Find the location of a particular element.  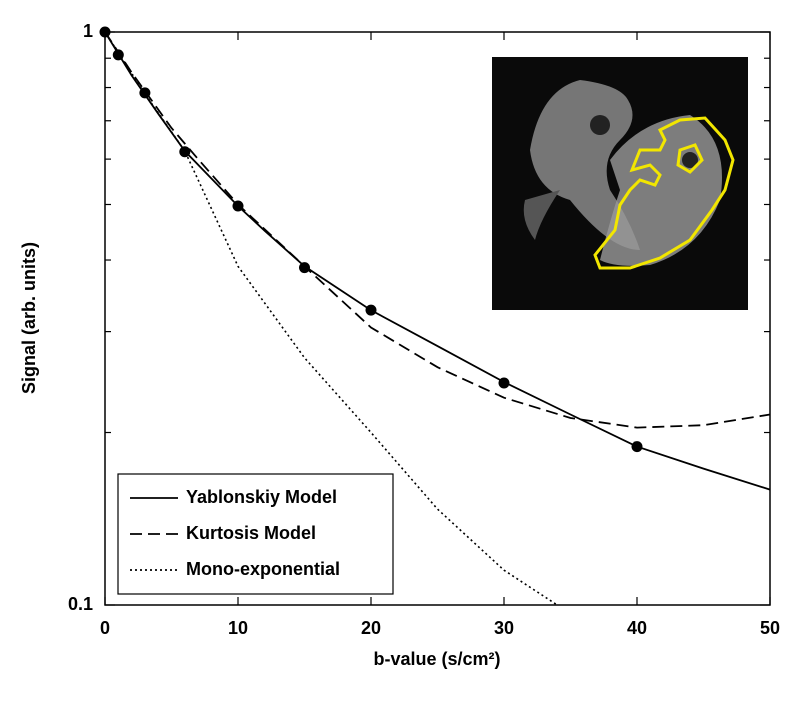

x-tick-label: 30 is located at coordinates (504, 628).